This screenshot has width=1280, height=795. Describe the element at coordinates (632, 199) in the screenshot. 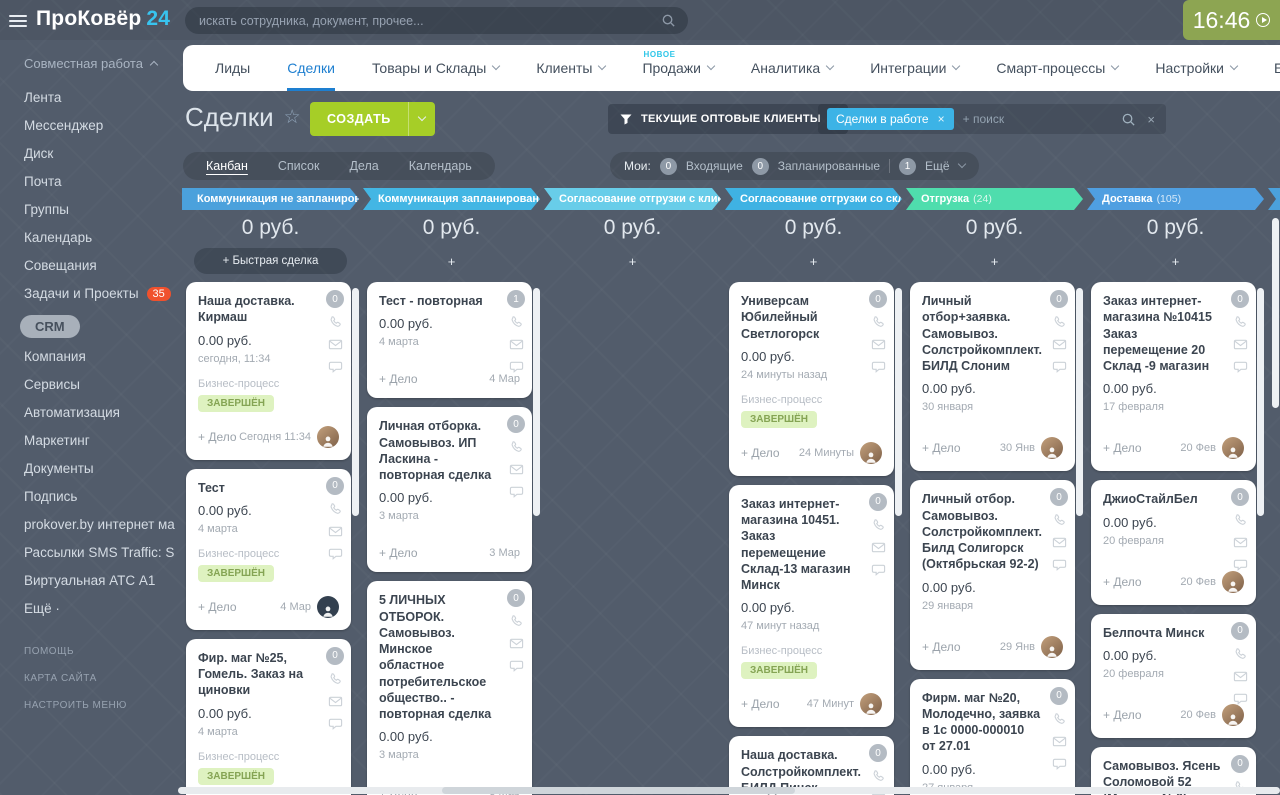

I see `column-header: Согласование отгрузки с клием...(0)` at that location.